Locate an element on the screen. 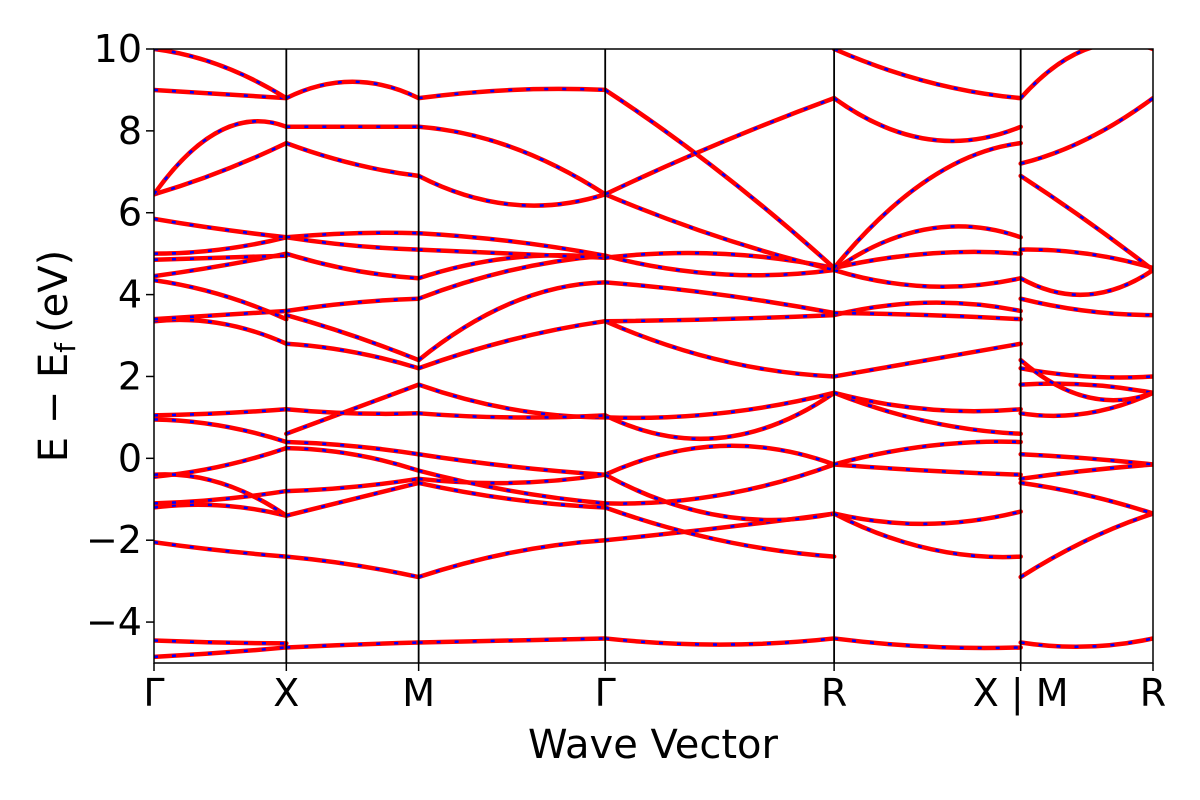 The width and height of the screenshot is (1200, 800). x-axis-title: Wave Vector is located at coordinates (653, 745).